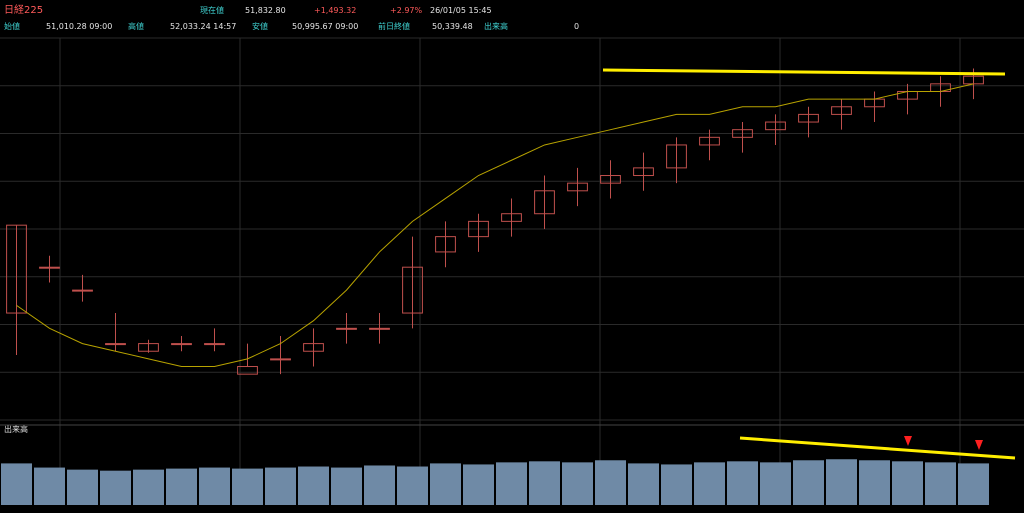 This screenshot has width=1024, height=513. What do you see at coordinates (577, 26) in the screenshot?
I see `volume-value: 0` at bounding box center [577, 26].